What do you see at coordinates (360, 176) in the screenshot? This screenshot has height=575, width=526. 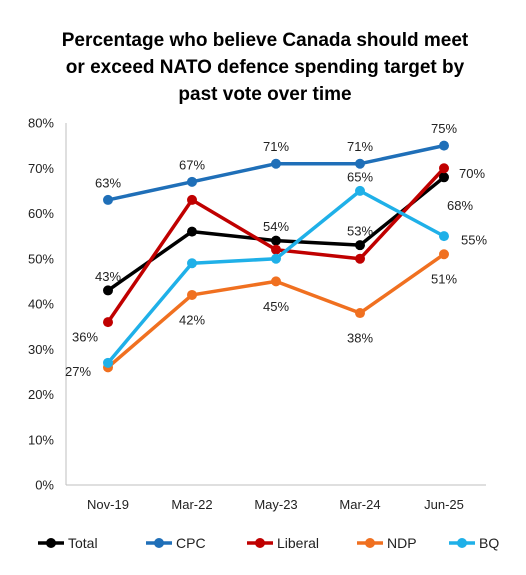 I see `data-label-bq: 65%` at bounding box center [360, 176].